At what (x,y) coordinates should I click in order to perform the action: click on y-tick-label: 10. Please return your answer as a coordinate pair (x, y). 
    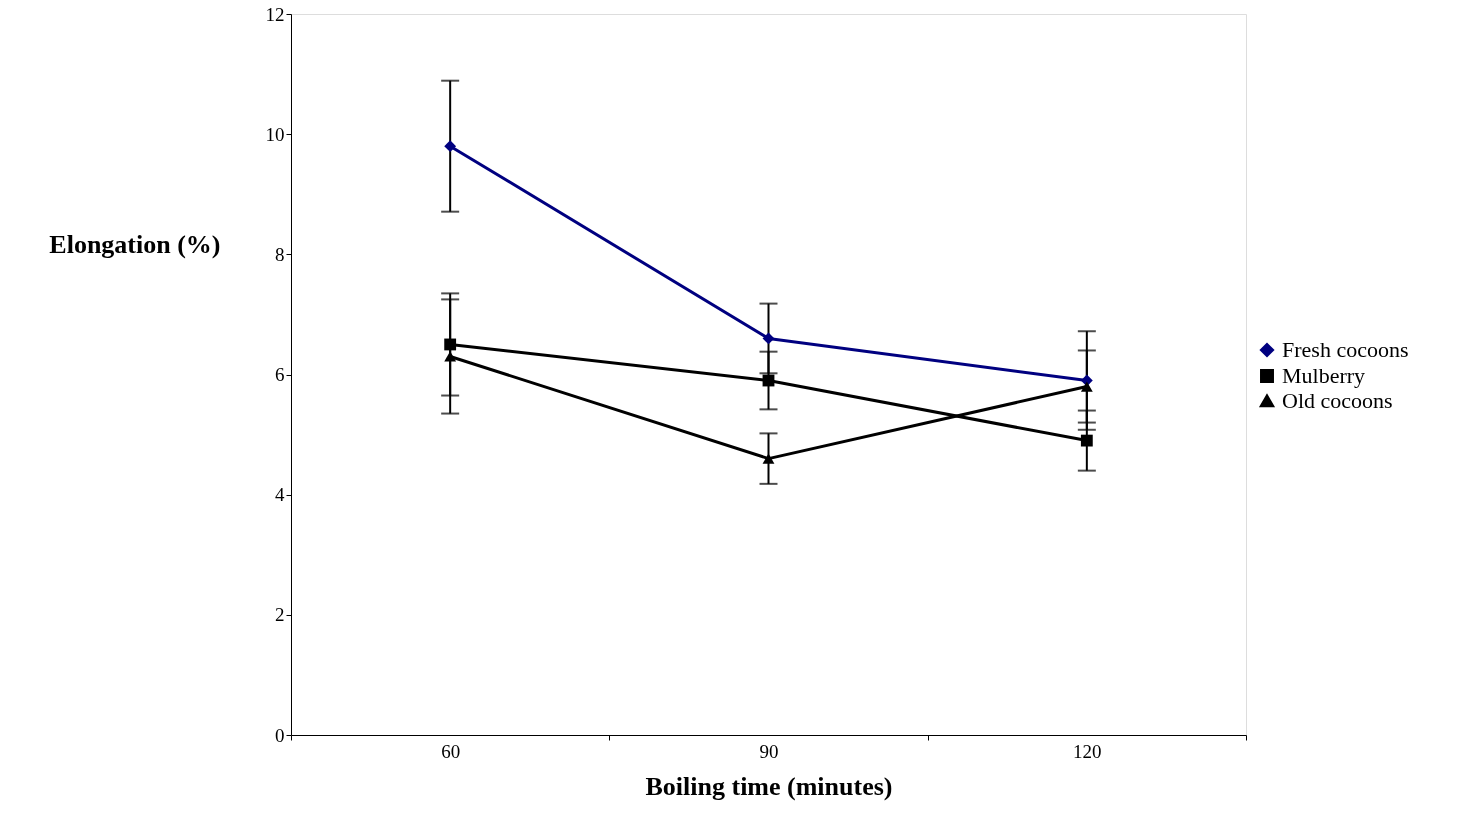
    Looking at the image, I should click on (275, 134).